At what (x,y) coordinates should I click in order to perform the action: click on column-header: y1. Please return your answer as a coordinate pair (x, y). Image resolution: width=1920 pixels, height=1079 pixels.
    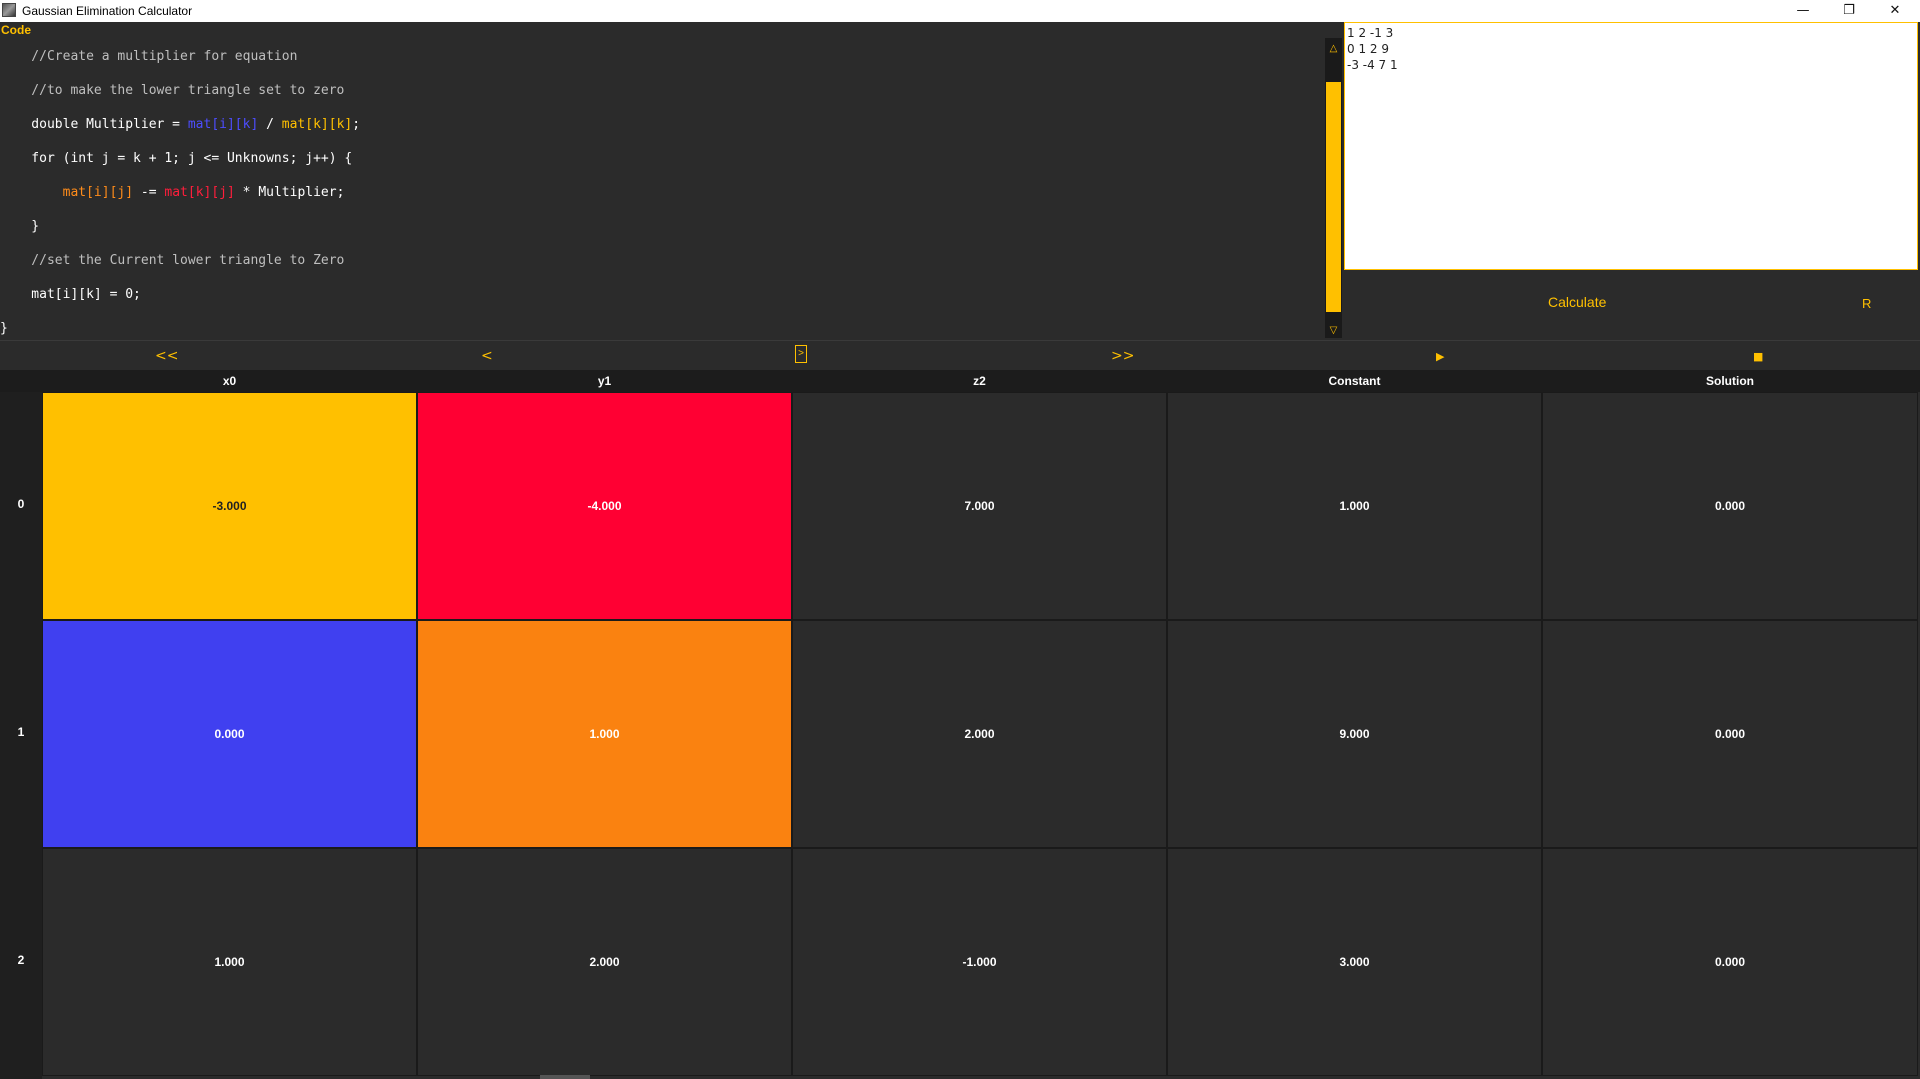
    Looking at the image, I should click on (604, 381).